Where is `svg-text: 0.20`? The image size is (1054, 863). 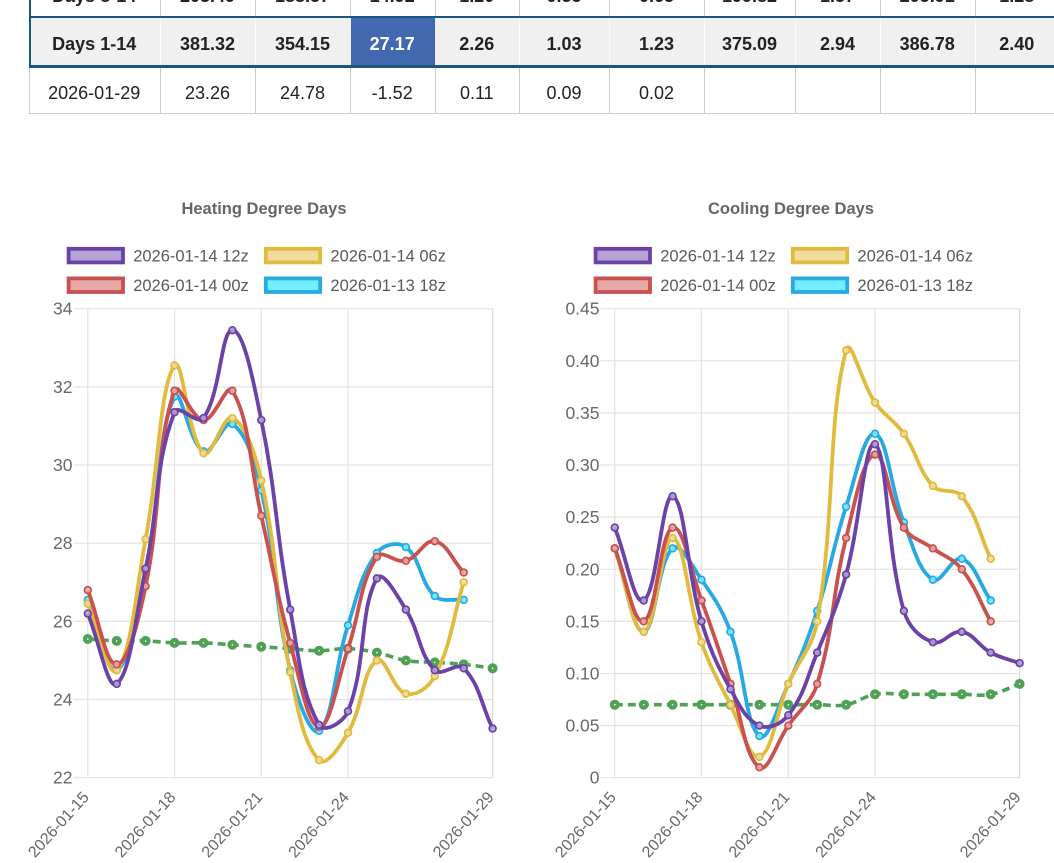
svg-text: 0.20 is located at coordinates (582, 569).